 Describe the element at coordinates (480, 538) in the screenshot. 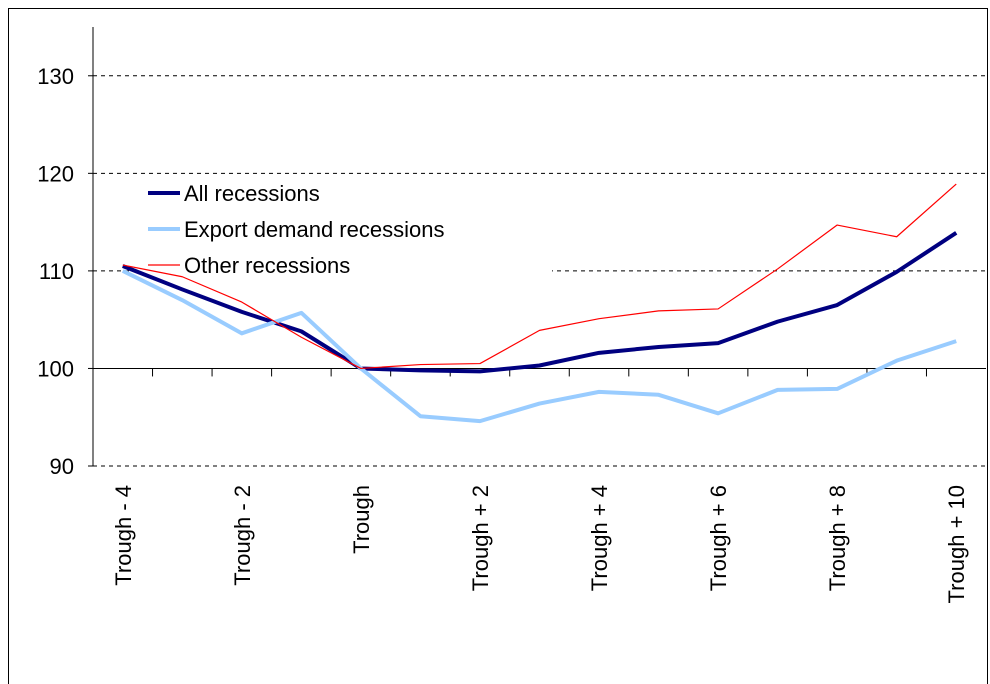

I see `x-tick-label: Trough + 2` at that location.